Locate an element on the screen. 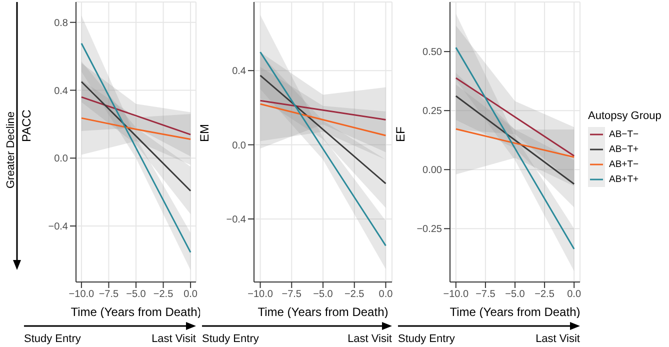  y-tick-label: 0.00 is located at coordinates (432, 170).